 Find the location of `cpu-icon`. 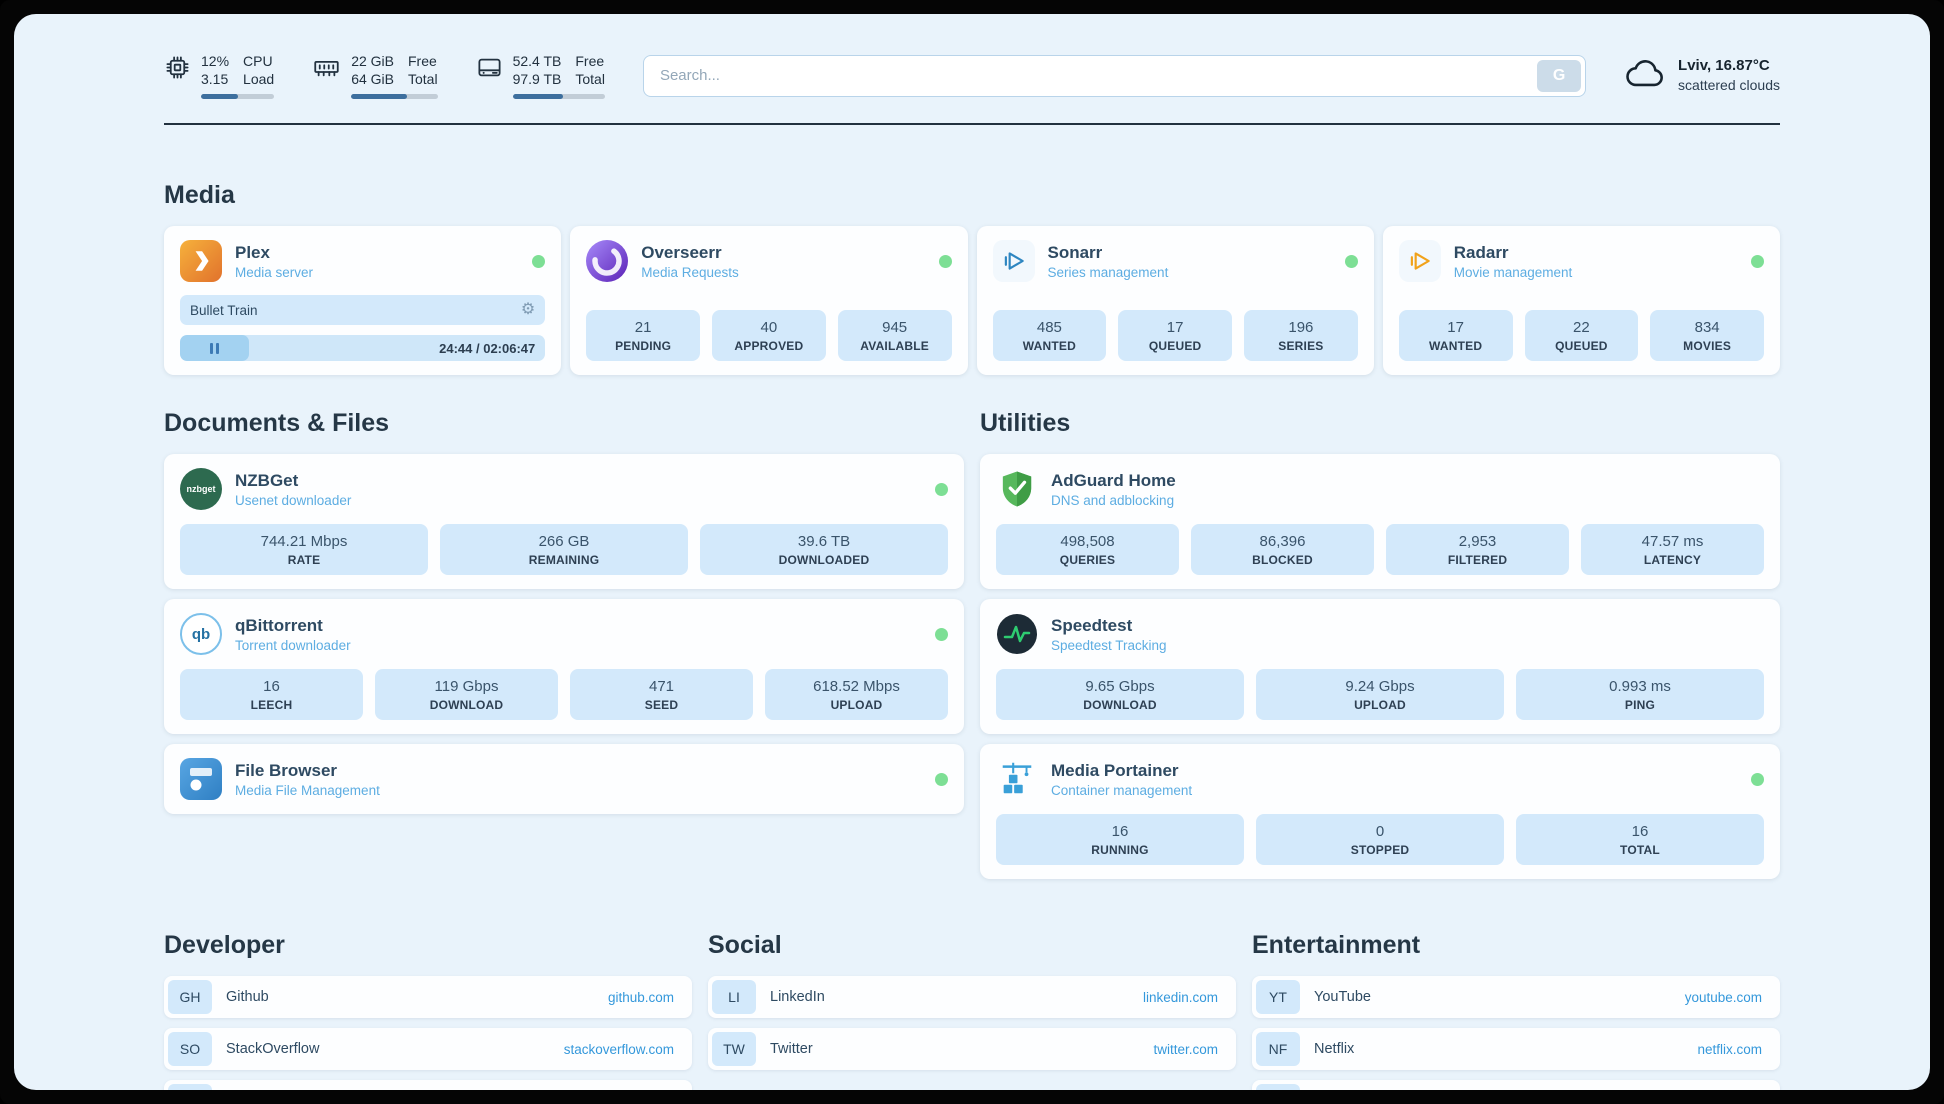

cpu-icon is located at coordinates (177, 70).